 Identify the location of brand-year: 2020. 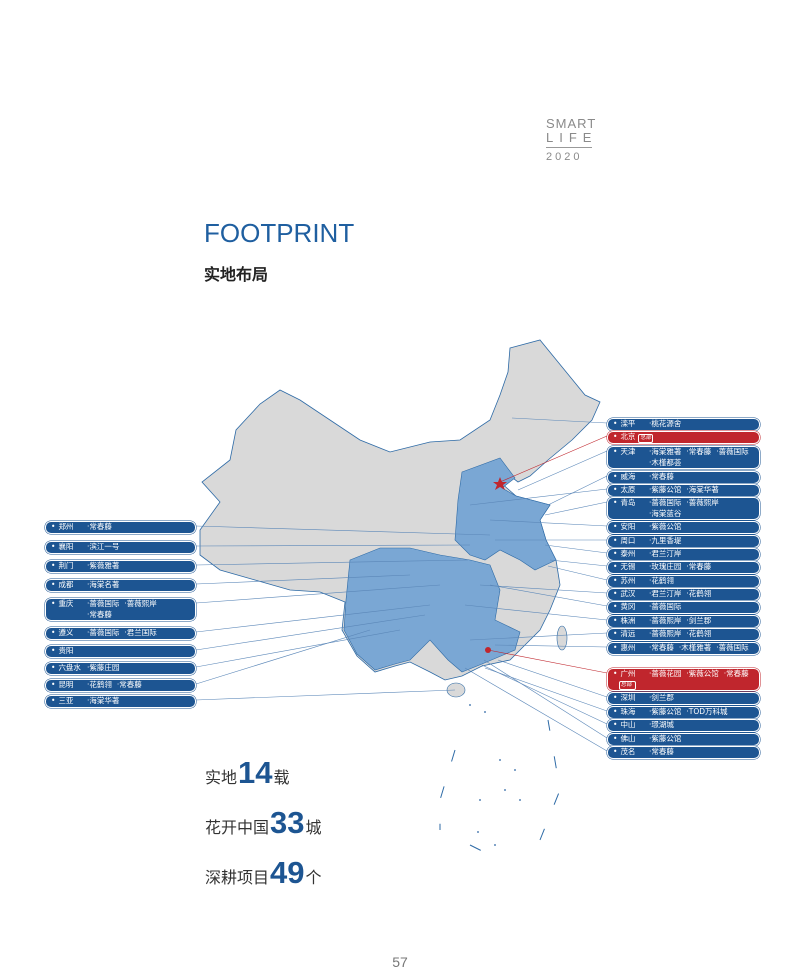
(564, 157).